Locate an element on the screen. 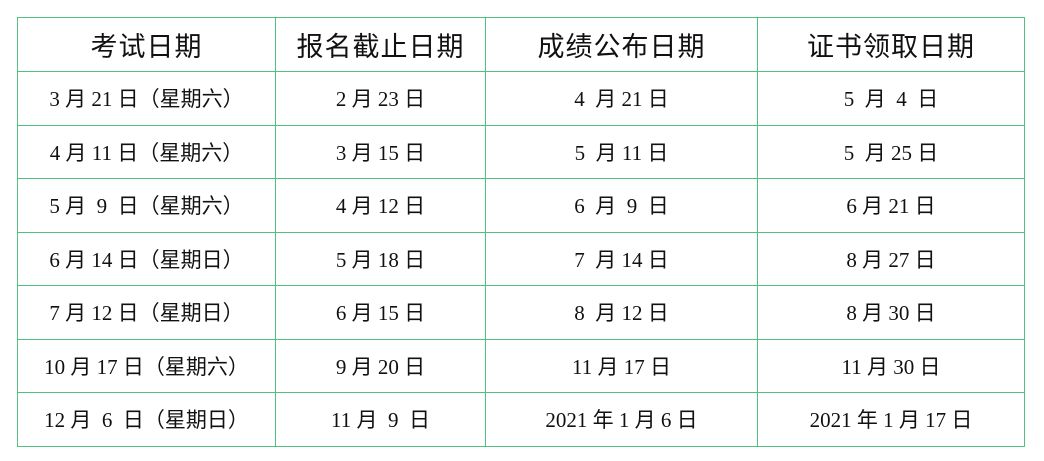  cell-results-date: 11 月 17 日 is located at coordinates (621, 365).